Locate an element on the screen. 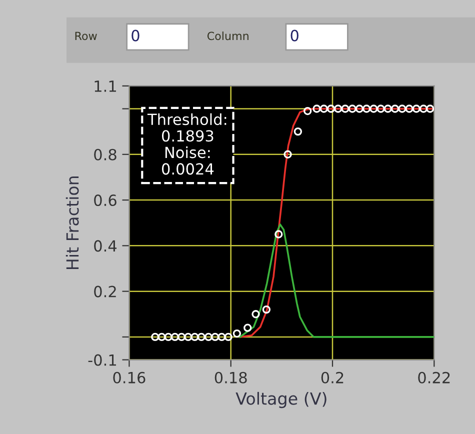 The image size is (475, 434). y-tick-label: 0.4 is located at coordinates (105, 246).